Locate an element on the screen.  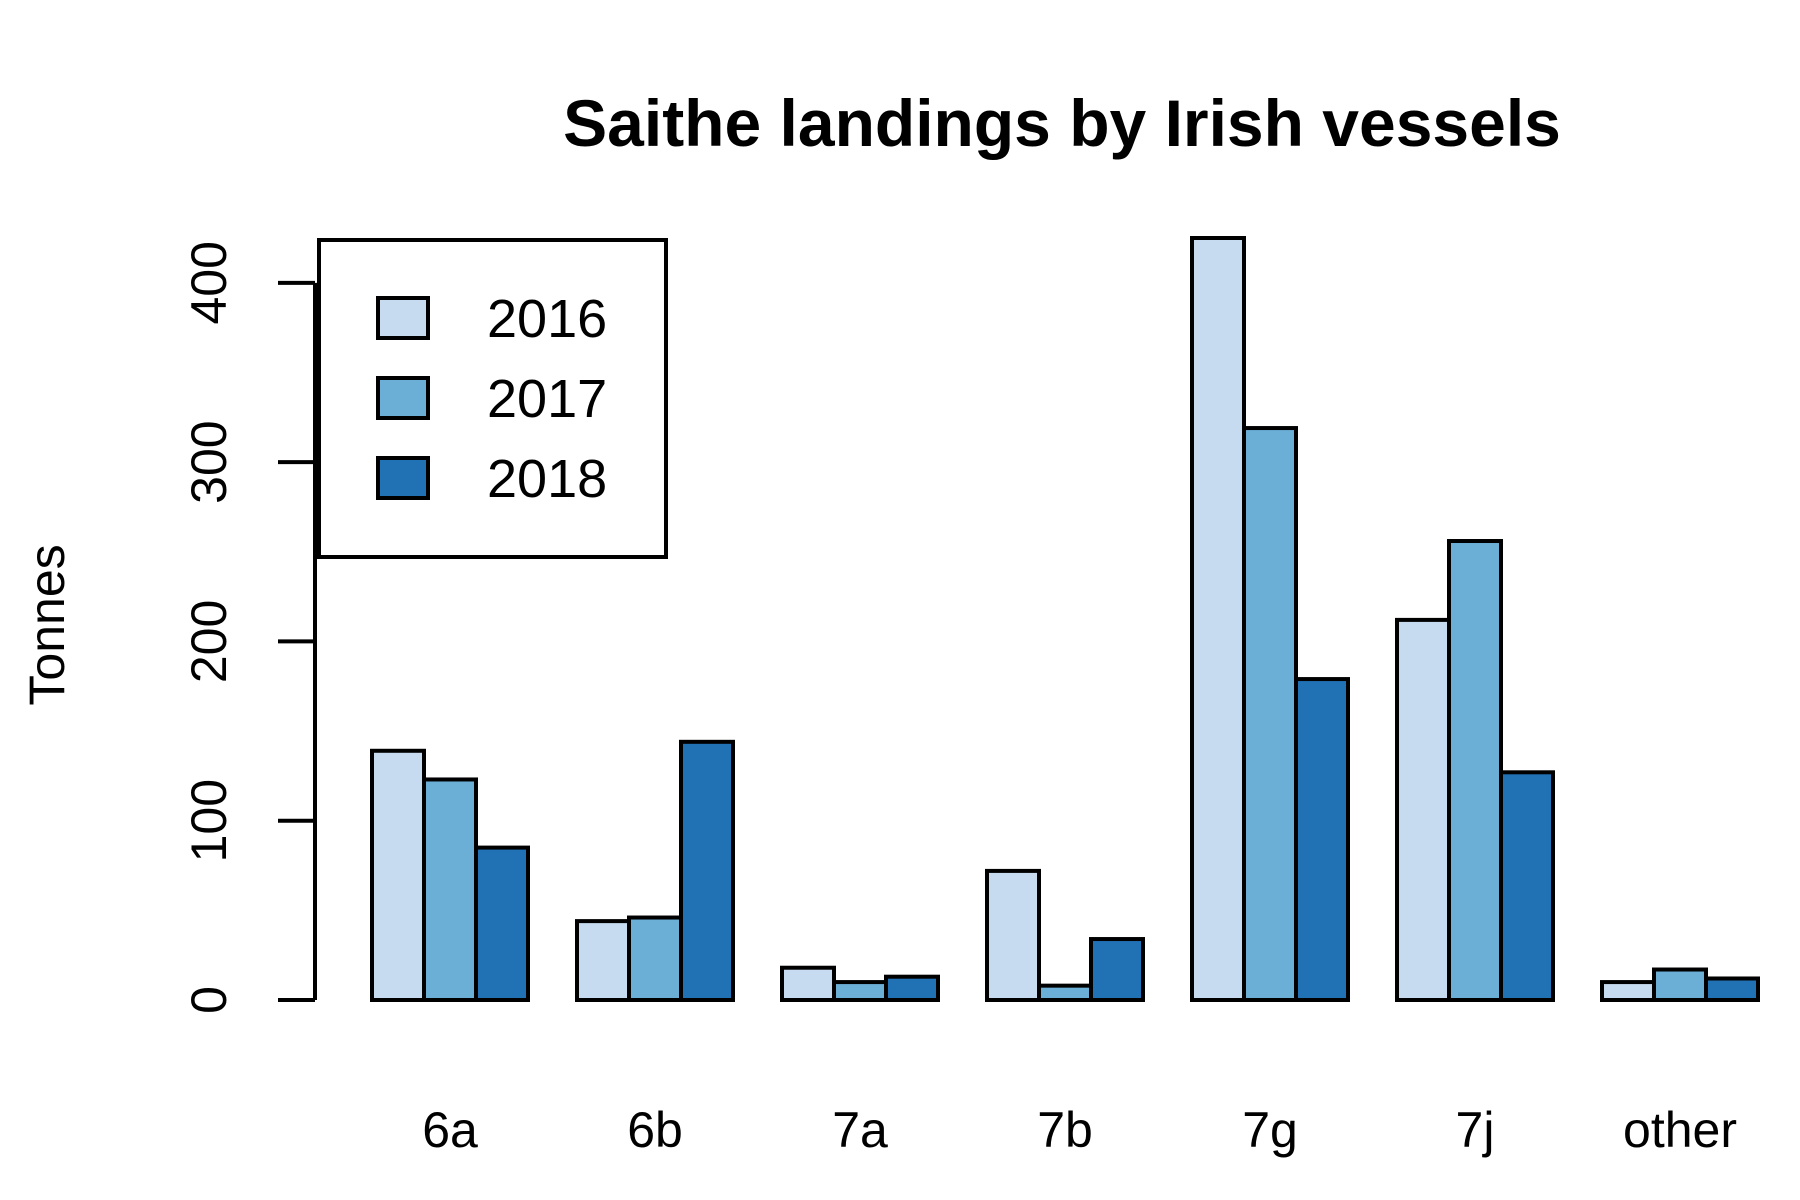
x-tick-labels: 6a 6b 7a 7b 7g 7j other is located at coordinates (1079, 1130).